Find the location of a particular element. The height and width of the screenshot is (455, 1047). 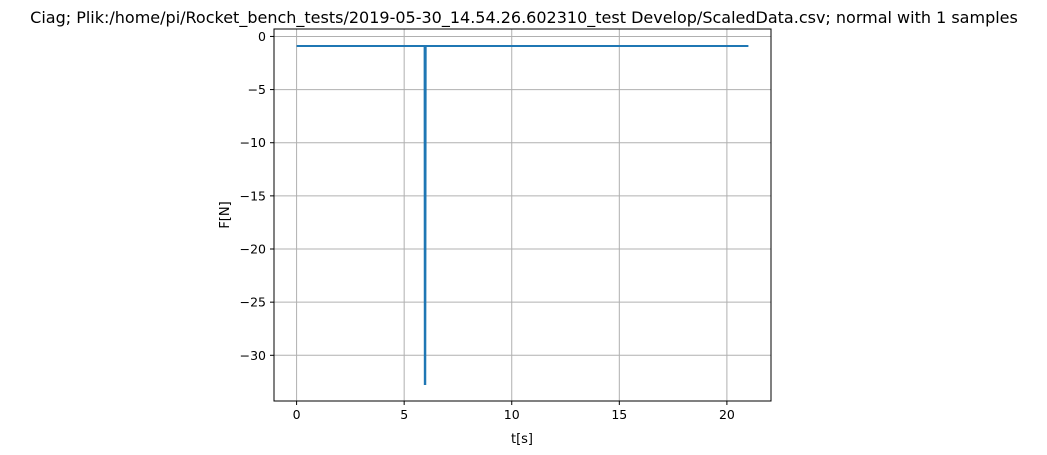

y-tick-label: 0 is located at coordinates (262, 36).